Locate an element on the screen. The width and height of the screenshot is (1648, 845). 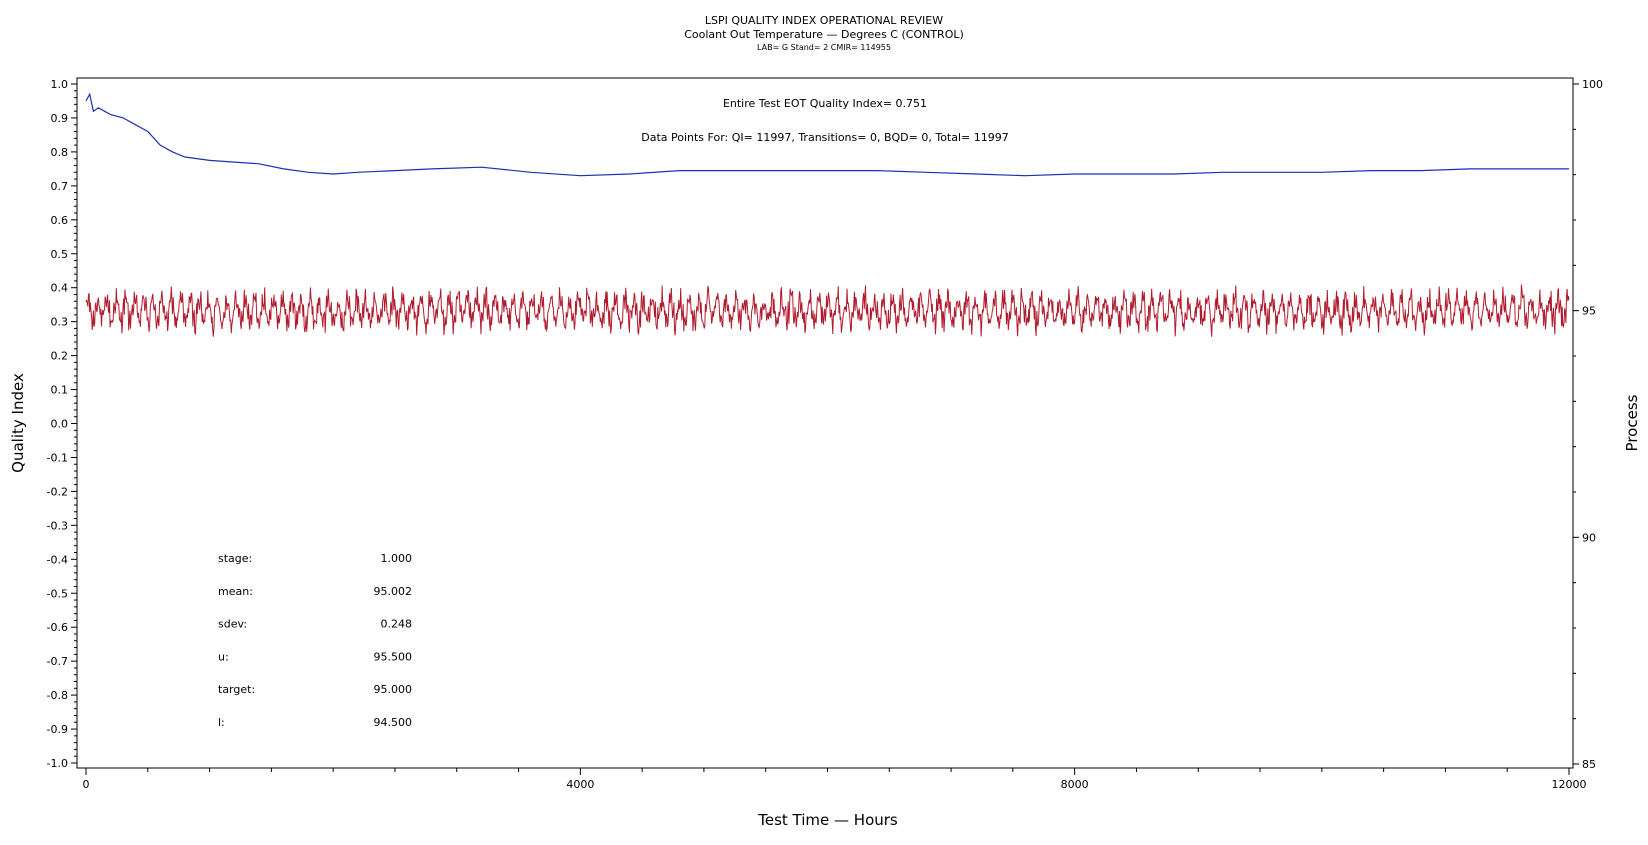
y2-tick-label: 85 is located at coordinates (1589, 764).